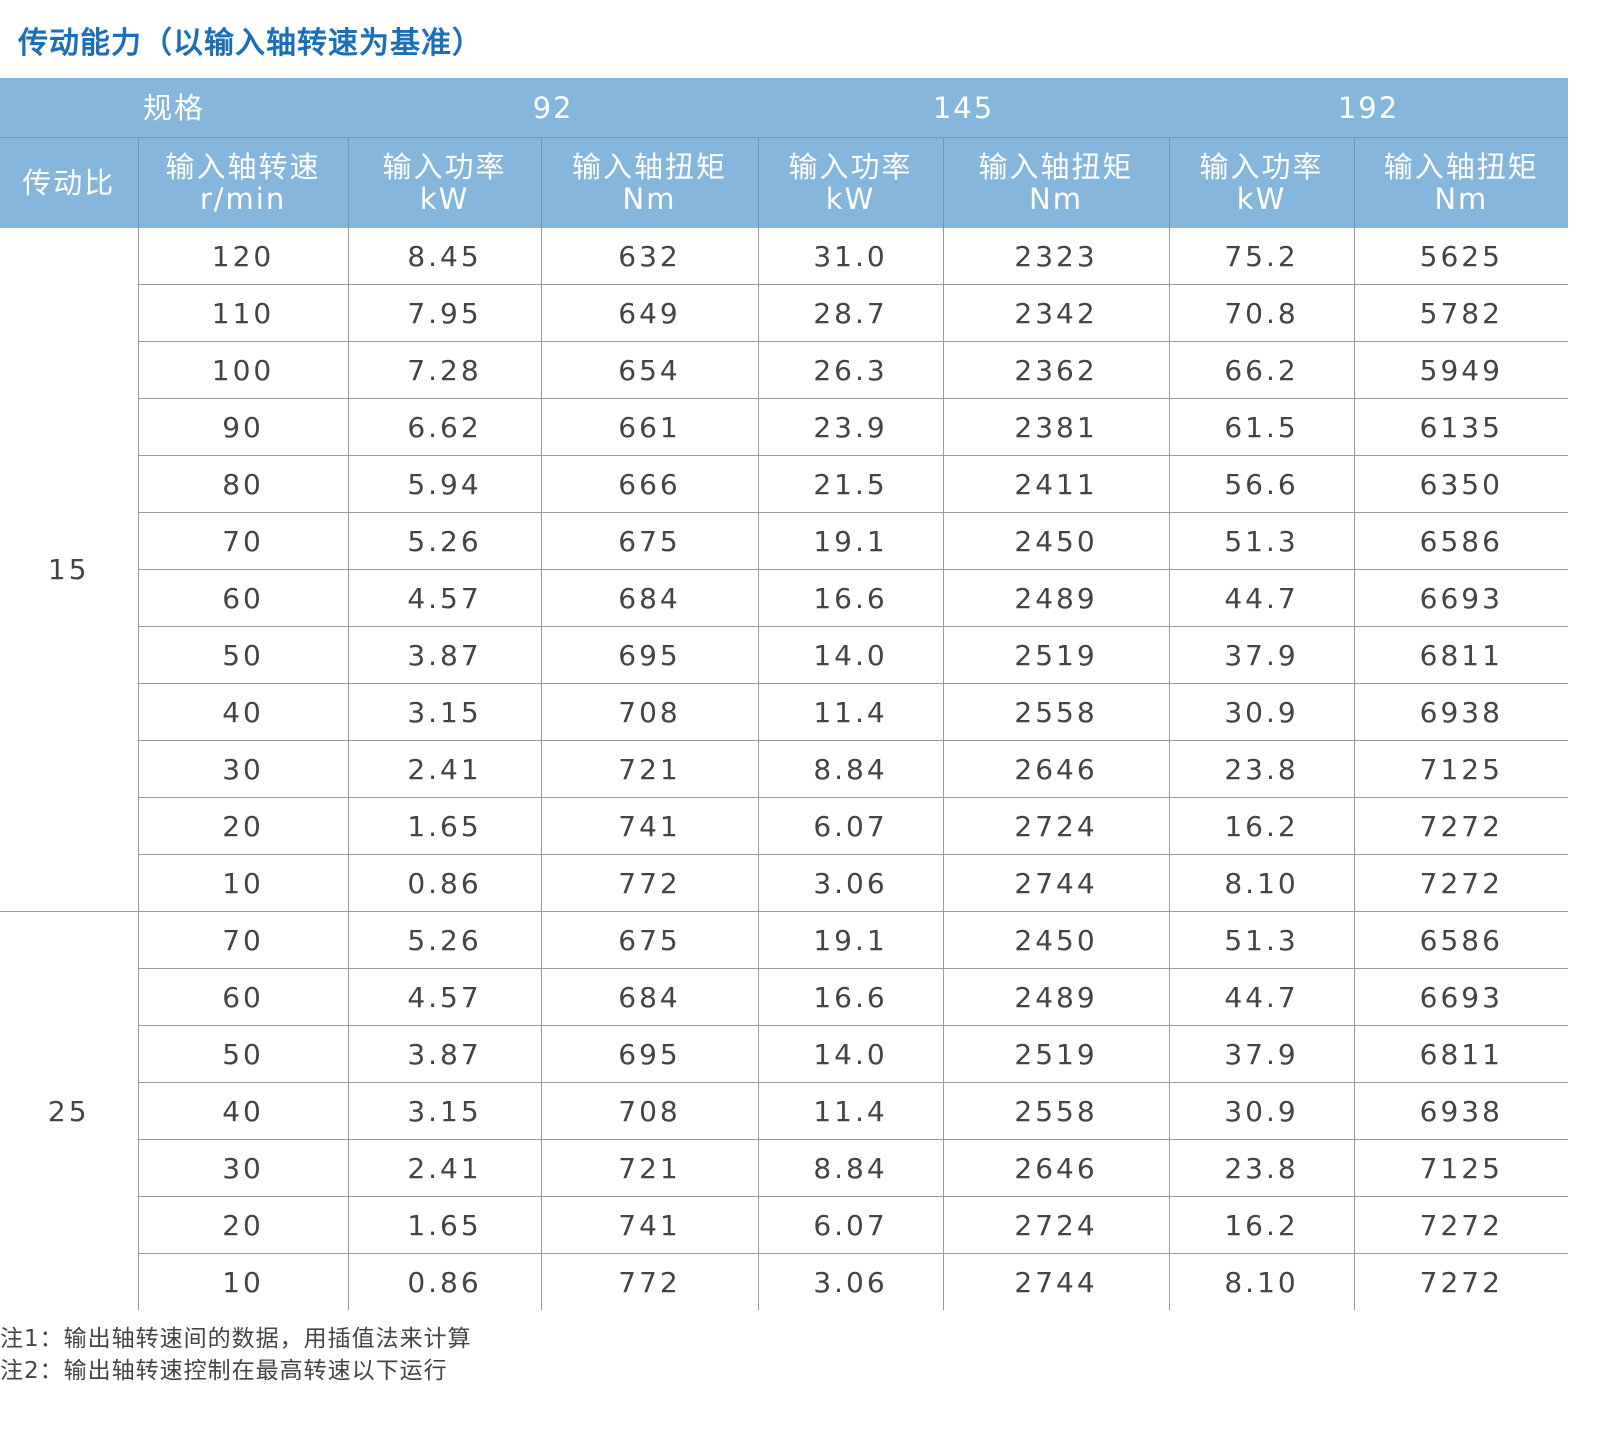 The height and width of the screenshot is (1434, 1600). What do you see at coordinates (1369, 108) in the screenshot?
I see `model-192: 192` at bounding box center [1369, 108].